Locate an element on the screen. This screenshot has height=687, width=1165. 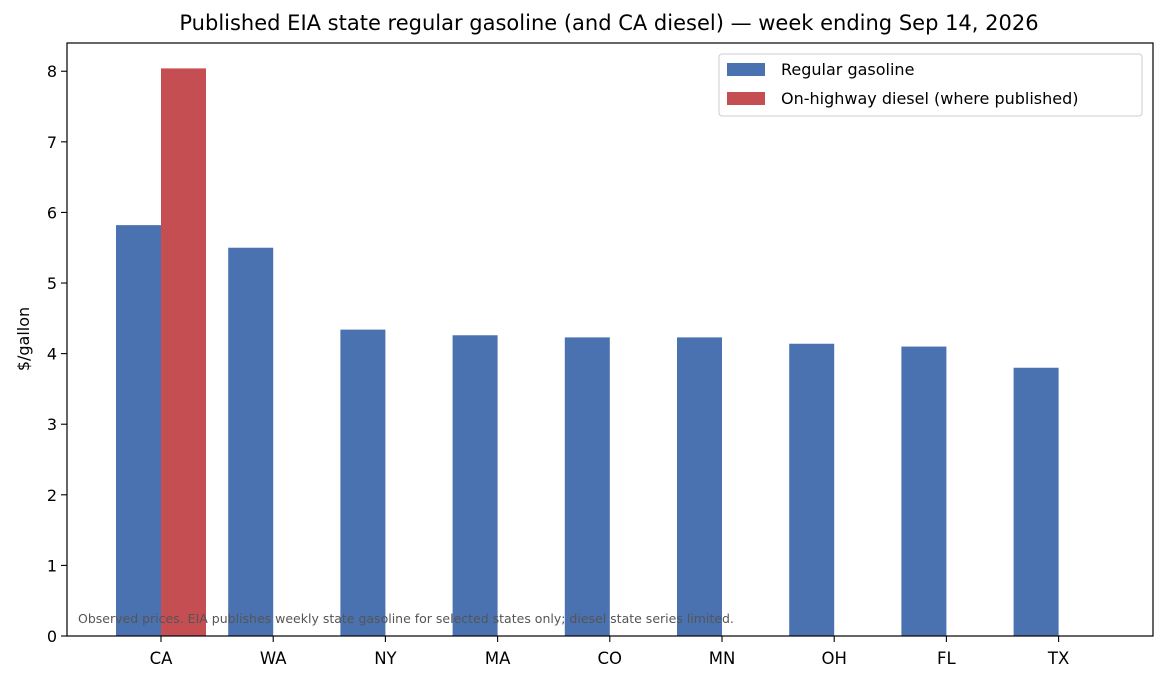
legend-swatch-gasoline is located at coordinates (746, 69).